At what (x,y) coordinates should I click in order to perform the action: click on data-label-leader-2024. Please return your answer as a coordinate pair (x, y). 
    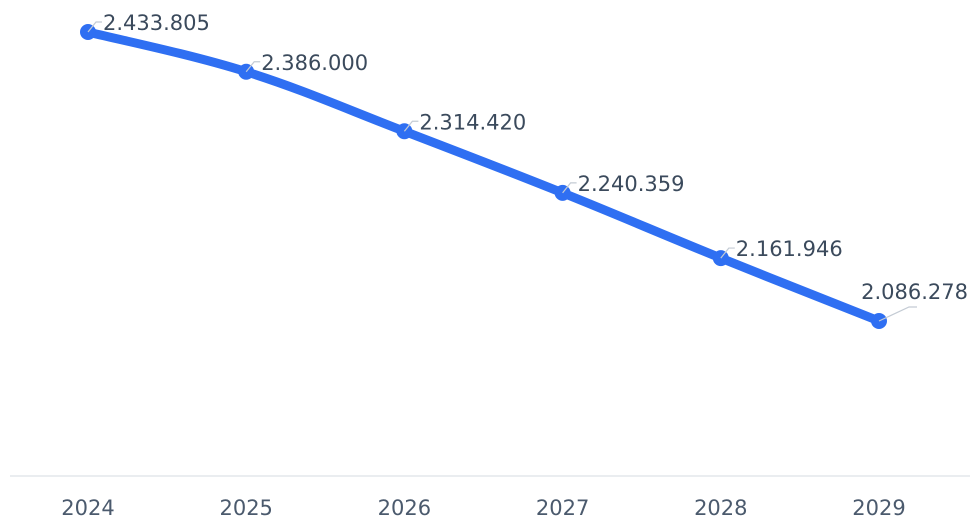
    Looking at the image, I should click on (94, 27).